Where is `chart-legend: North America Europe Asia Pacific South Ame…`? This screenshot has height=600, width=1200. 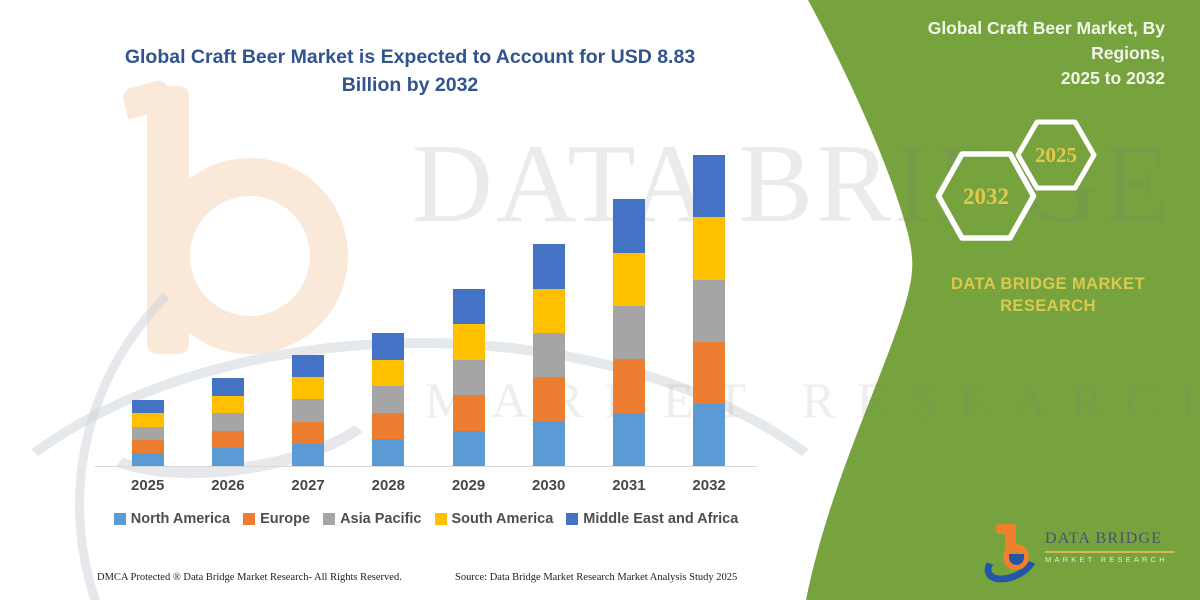
chart-legend: North America Europe Asia Pacific South Ame… is located at coordinates (426, 519).